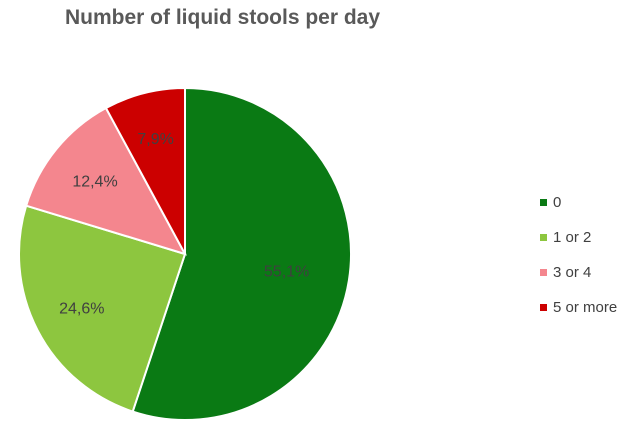 This screenshot has height=422, width=639. Describe the element at coordinates (557, 202) in the screenshot. I see `legend-label: 0` at that location.